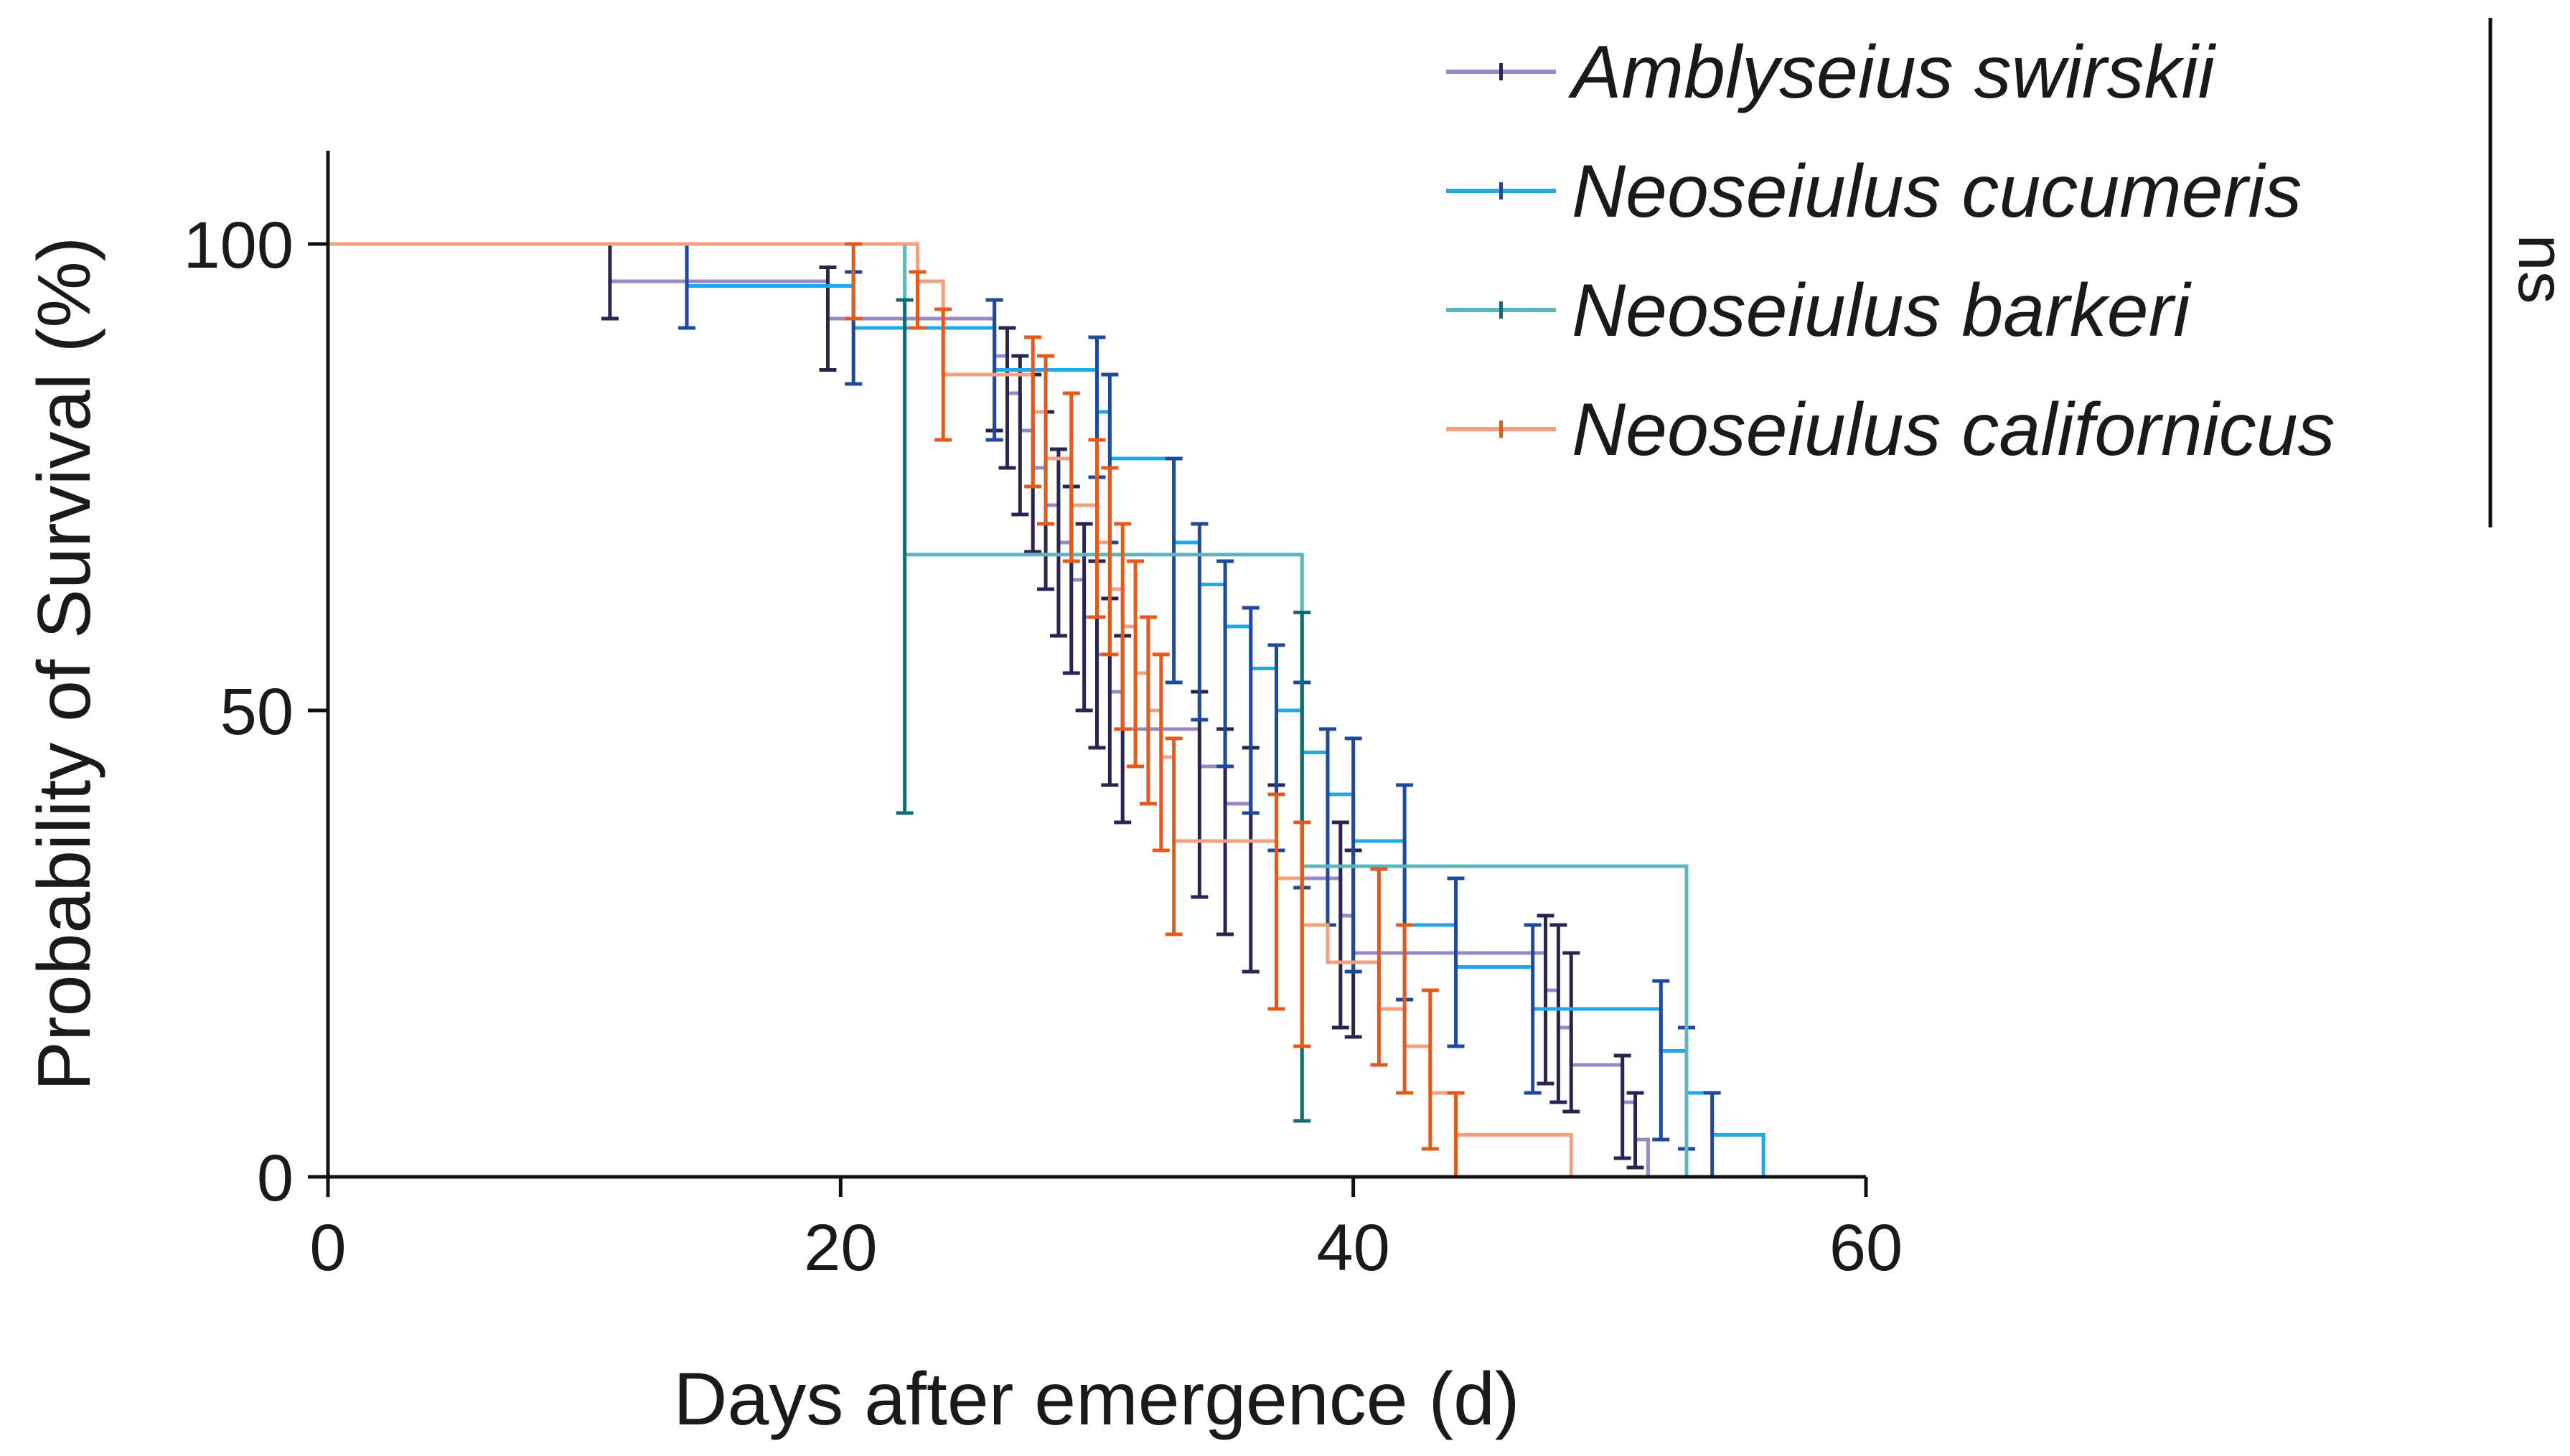 Image resolution: width=2570 pixels, height=1456 pixels. What do you see at coordinates (1882, 310) in the screenshot?
I see `legend-label: Neoseiulus barkeri` at bounding box center [1882, 310].